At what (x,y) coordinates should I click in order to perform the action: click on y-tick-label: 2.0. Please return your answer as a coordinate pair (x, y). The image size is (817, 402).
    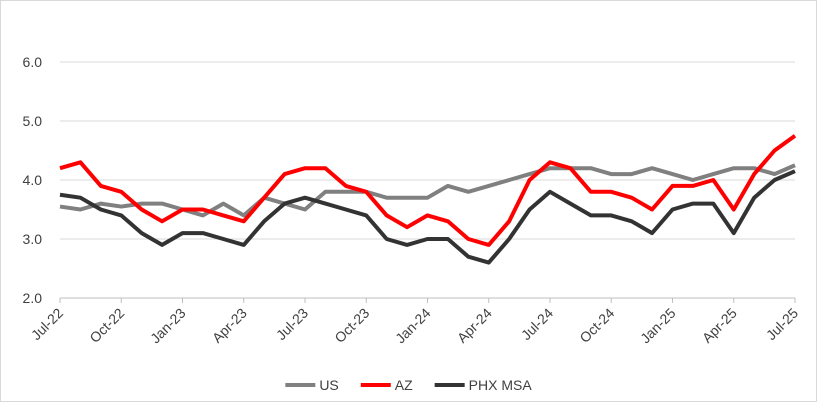
    Looking at the image, I should click on (33, 298).